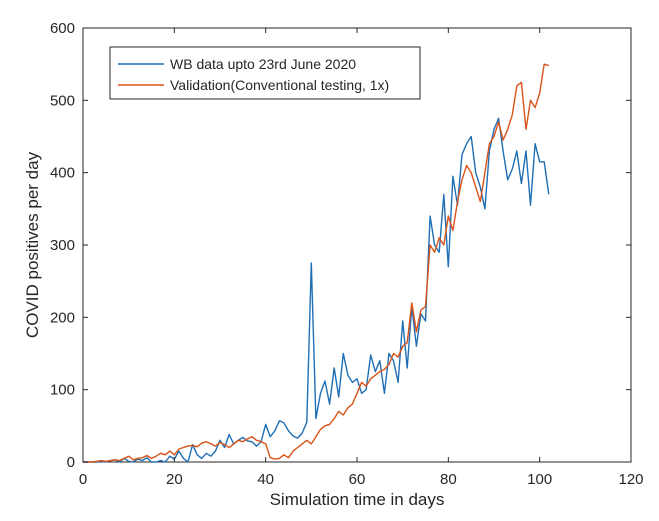 This screenshot has width=659, height=521. Describe the element at coordinates (279, 85) in the screenshot. I see `legend-label-validation: Validation(Conventional testing, 1x)` at that location.